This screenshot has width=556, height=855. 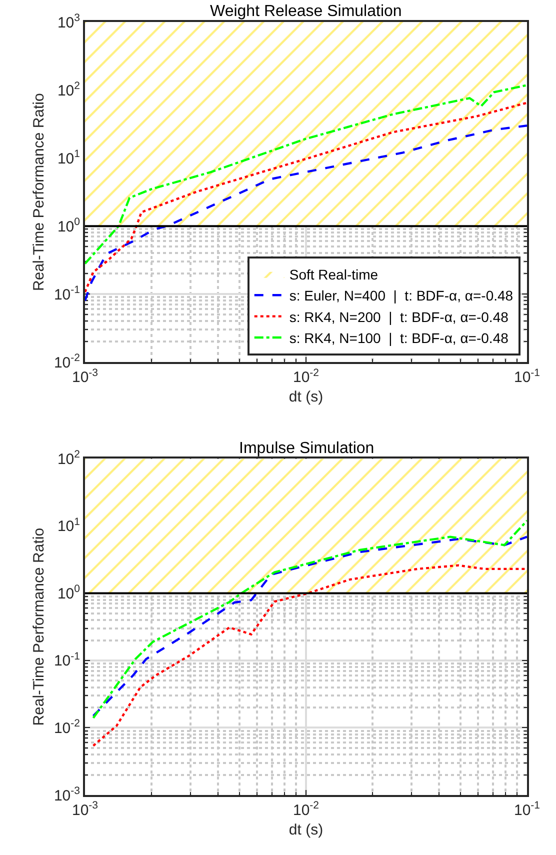 I want to click on legend-label: s: RK4, N=200 | t: BDF-α, α=-0.48, so click(x=399, y=316).